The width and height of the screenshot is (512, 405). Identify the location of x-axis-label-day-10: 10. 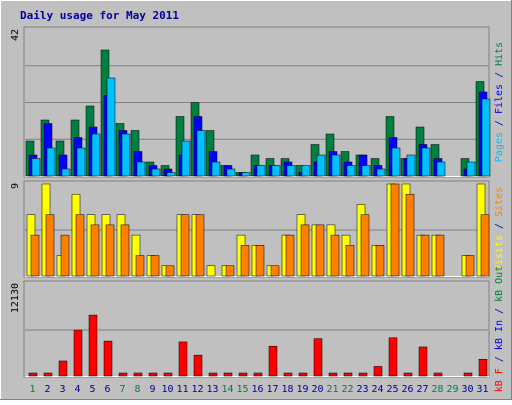
(167, 389).